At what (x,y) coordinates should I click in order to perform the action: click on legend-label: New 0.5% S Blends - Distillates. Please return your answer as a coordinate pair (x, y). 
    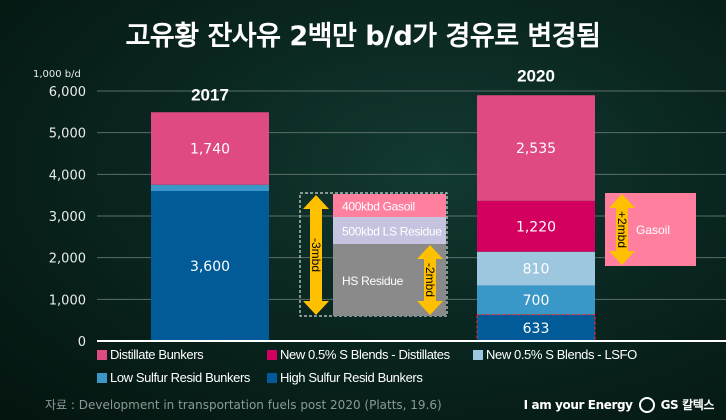
    Looking at the image, I should click on (365, 354).